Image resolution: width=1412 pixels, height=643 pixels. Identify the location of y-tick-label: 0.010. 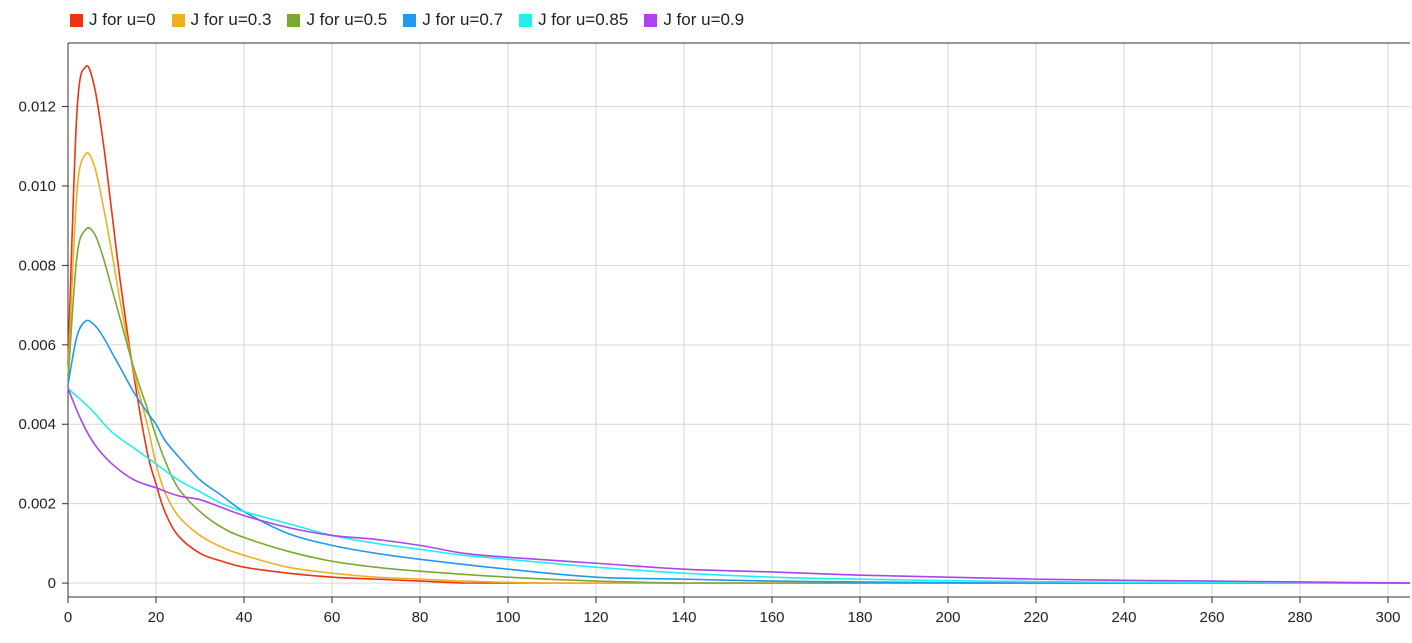
(37, 186).